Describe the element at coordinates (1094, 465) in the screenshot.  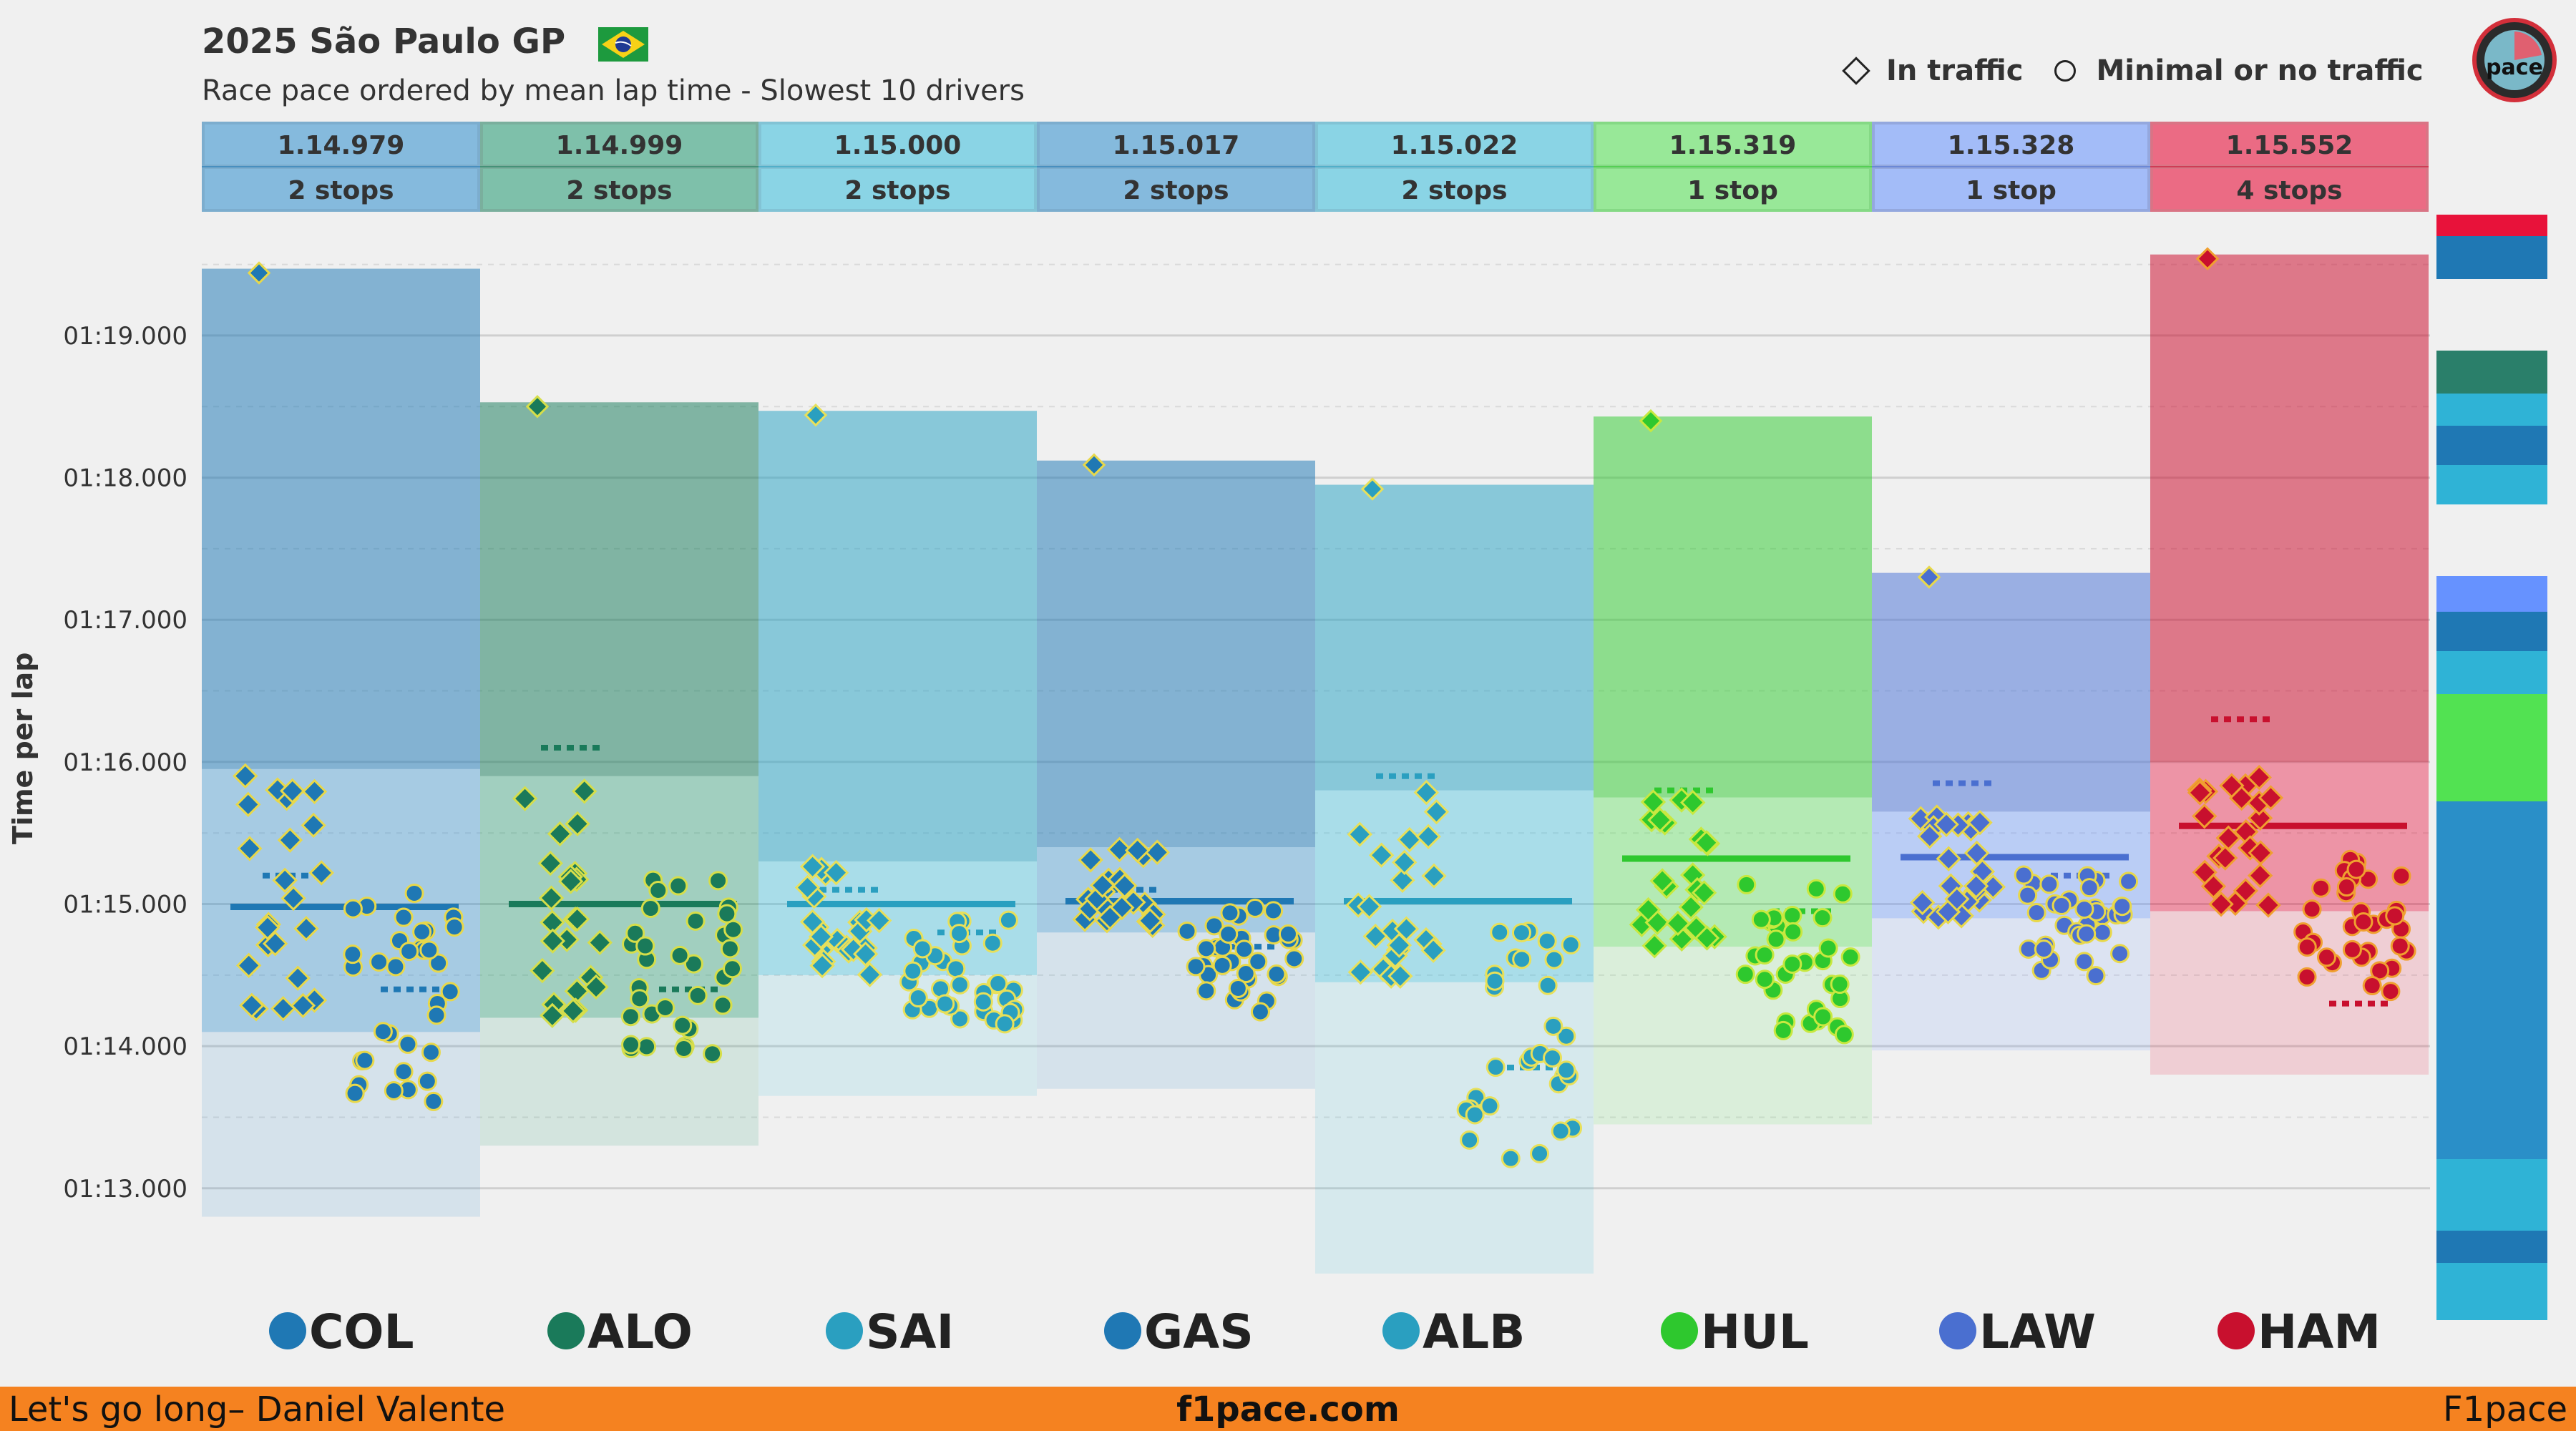
I see `slowest-lap-point` at that location.